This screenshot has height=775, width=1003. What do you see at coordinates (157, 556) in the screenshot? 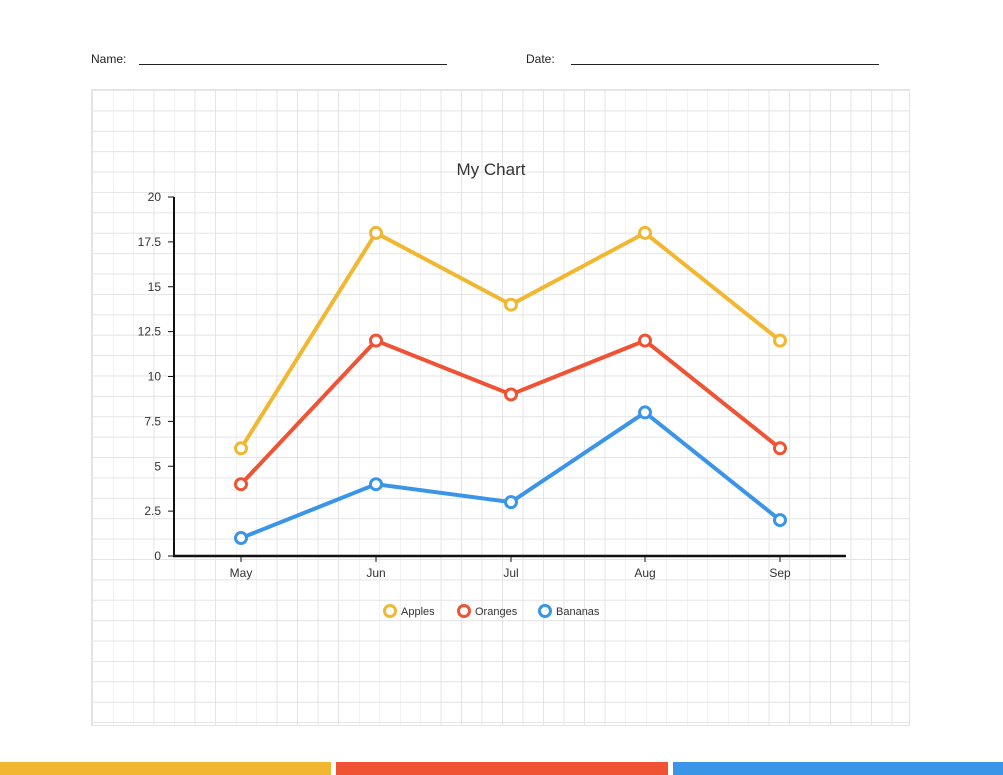
I see `y-tick-label: 0` at bounding box center [157, 556].